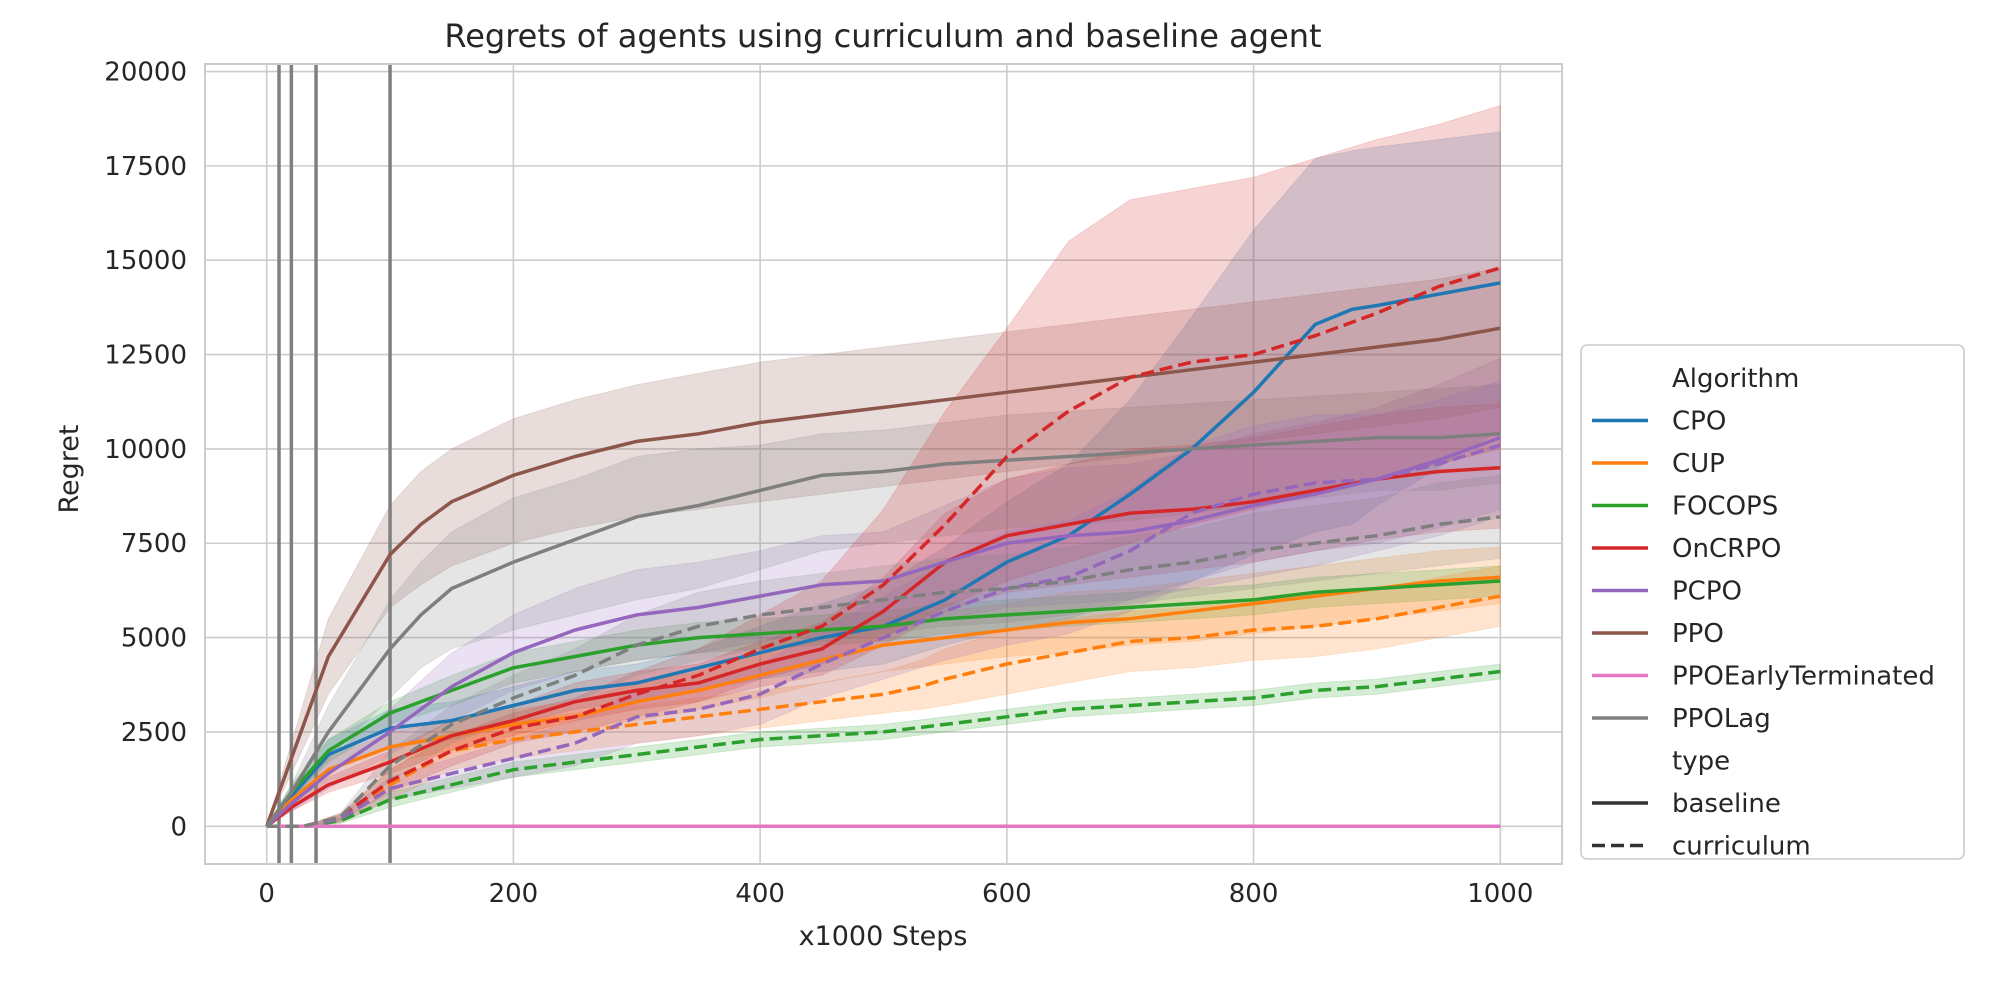 The image size is (2000, 1005). What do you see at coordinates (1007, 894) in the screenshot?
I see `x-tick-label: 600` at bounding box center [1007, 894].